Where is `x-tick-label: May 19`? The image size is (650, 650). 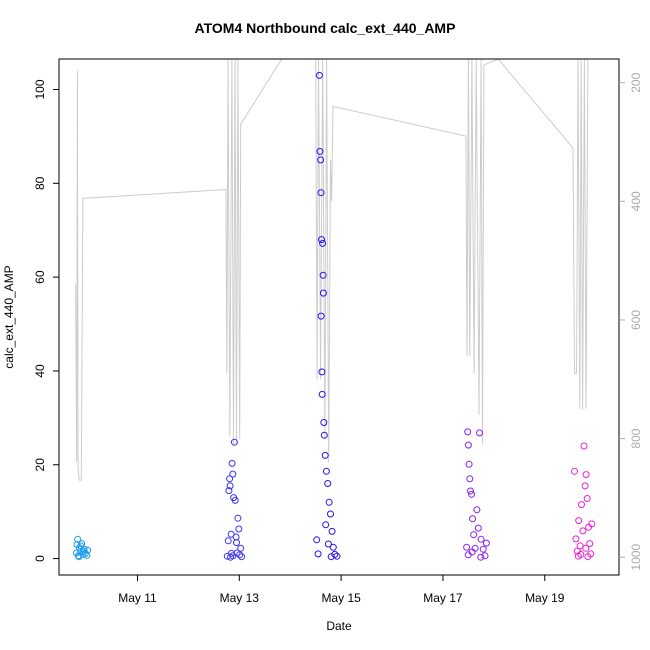 x-tick-label: May 19 is located at coordinates (545, 598).